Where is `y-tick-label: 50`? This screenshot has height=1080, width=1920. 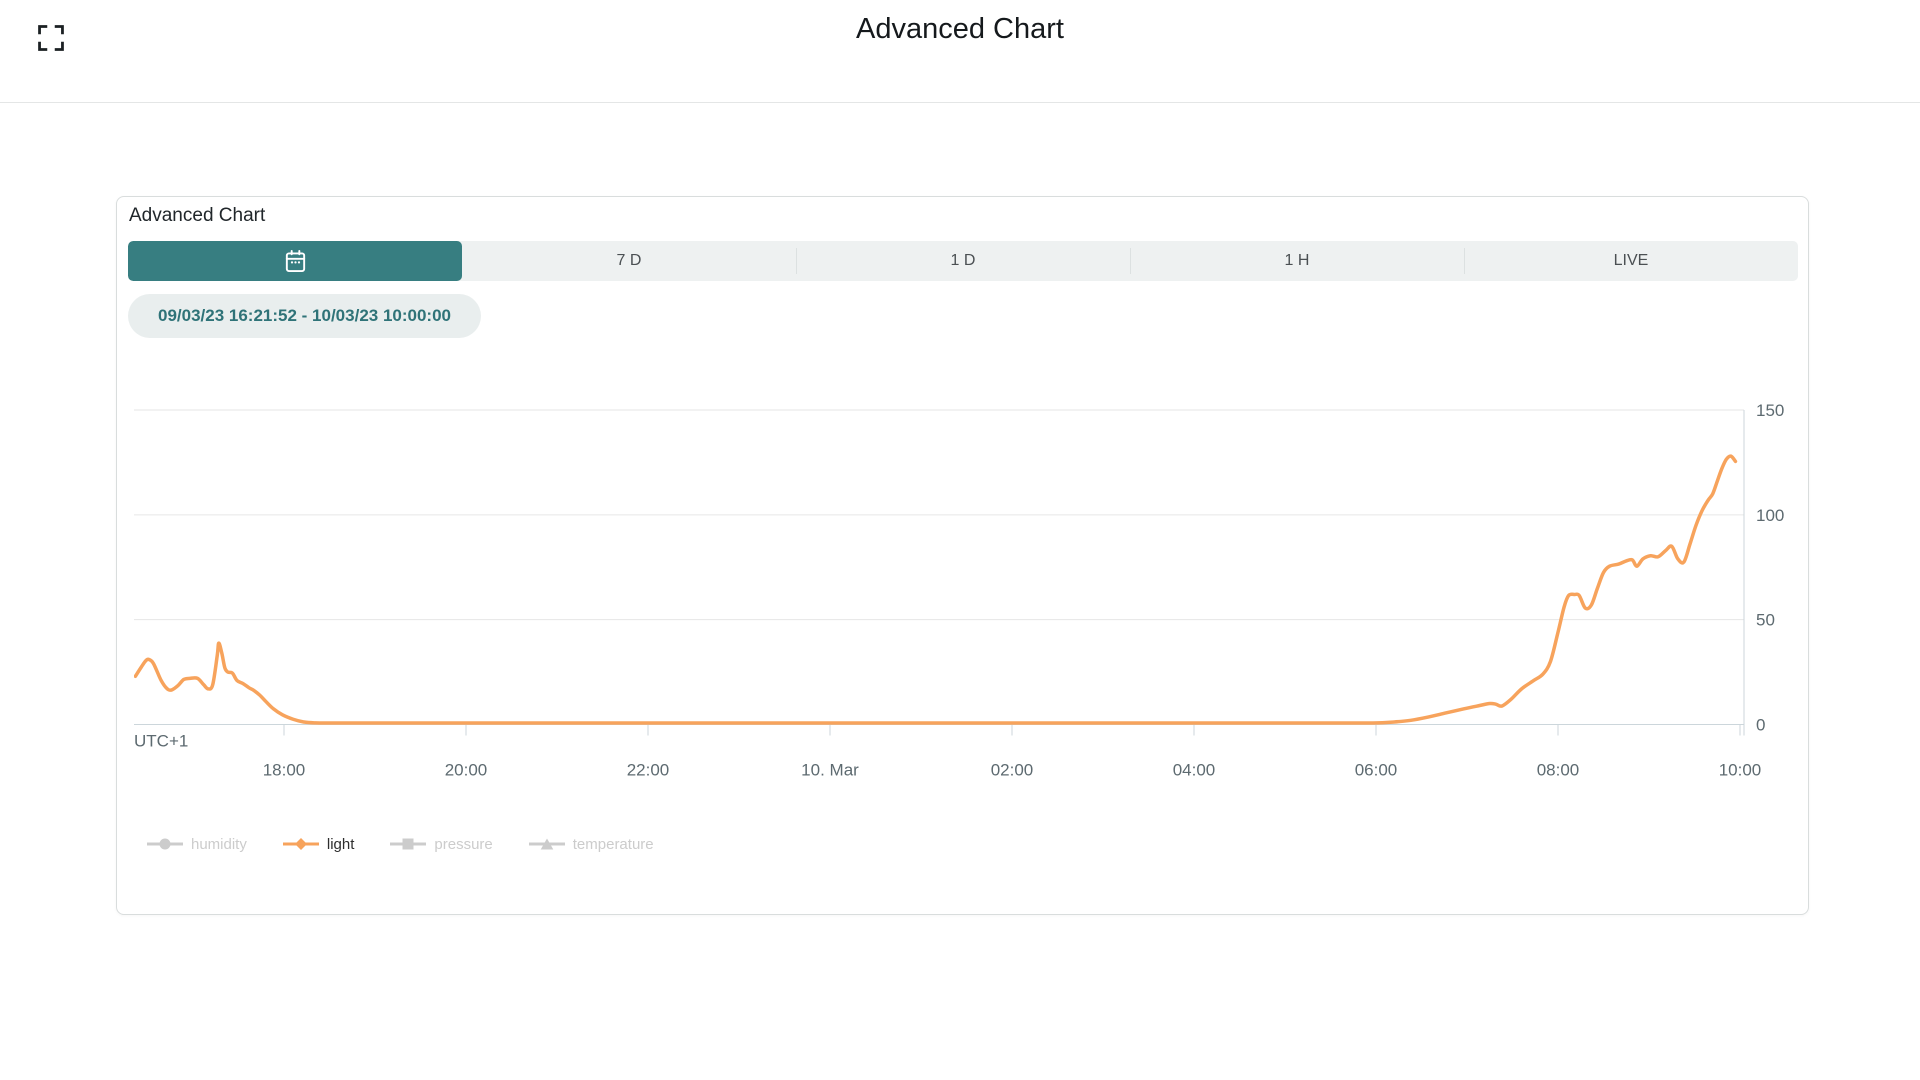 y-tick-label: 50 is located at coordinates (1765, 620).